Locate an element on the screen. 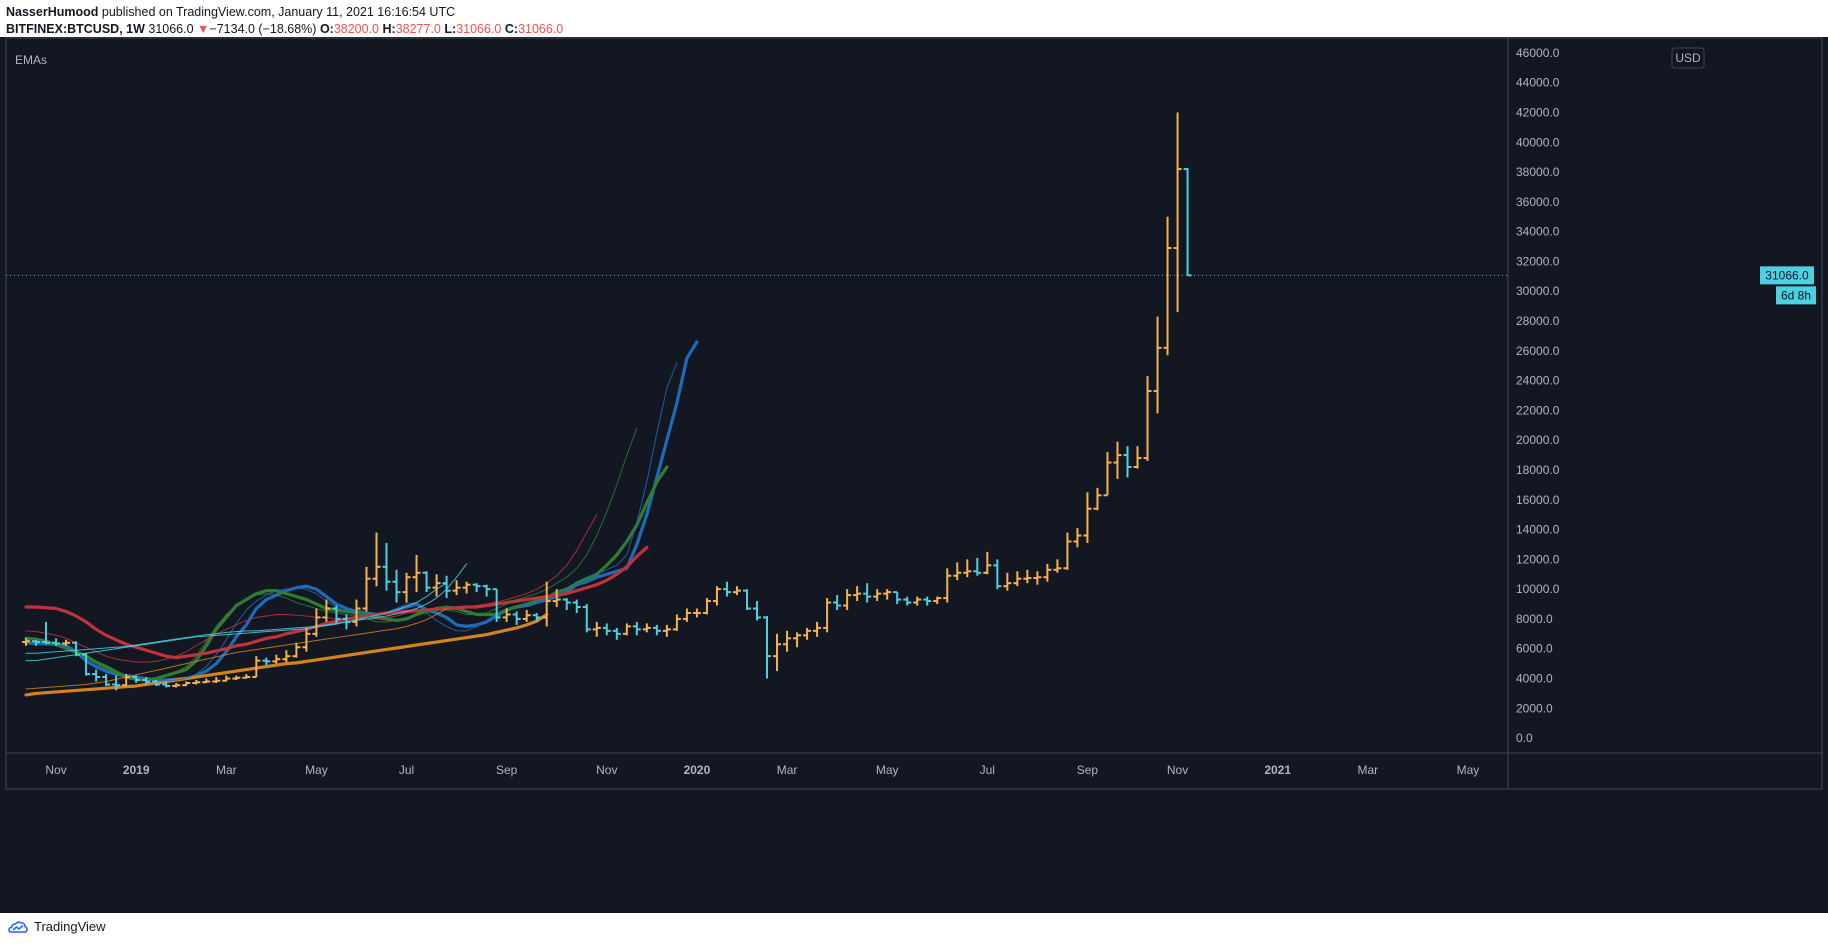  price-axis-tick-label: 44000.0 is located at coordinates (1538, 83).